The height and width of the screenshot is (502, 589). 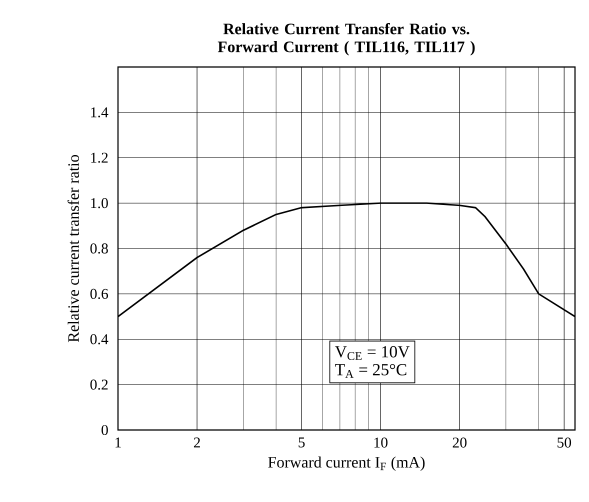 What do you see at coordinates (301, 443) in the screenshot?
I see `x-tick-label: 5` at bounding box center [301, 443].